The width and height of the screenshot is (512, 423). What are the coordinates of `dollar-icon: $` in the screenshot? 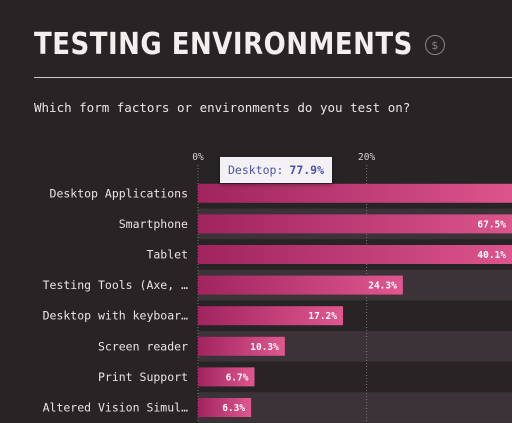 It's located at (434, 45).